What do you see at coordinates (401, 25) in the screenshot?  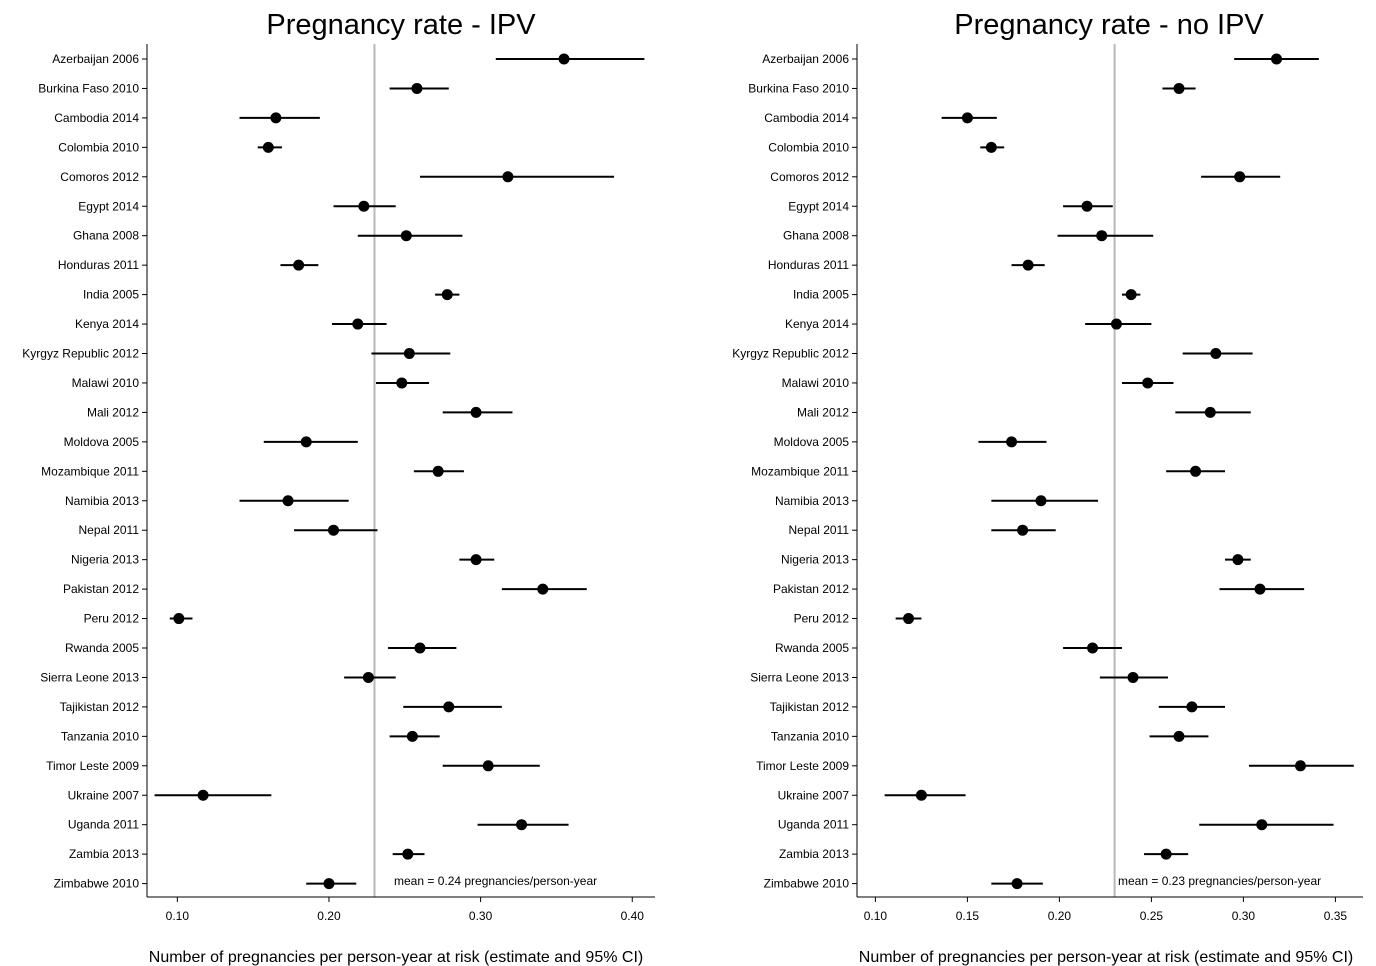 I see `chart-title: Pregnancy rate - IPV` at bounding box center [401, 25].